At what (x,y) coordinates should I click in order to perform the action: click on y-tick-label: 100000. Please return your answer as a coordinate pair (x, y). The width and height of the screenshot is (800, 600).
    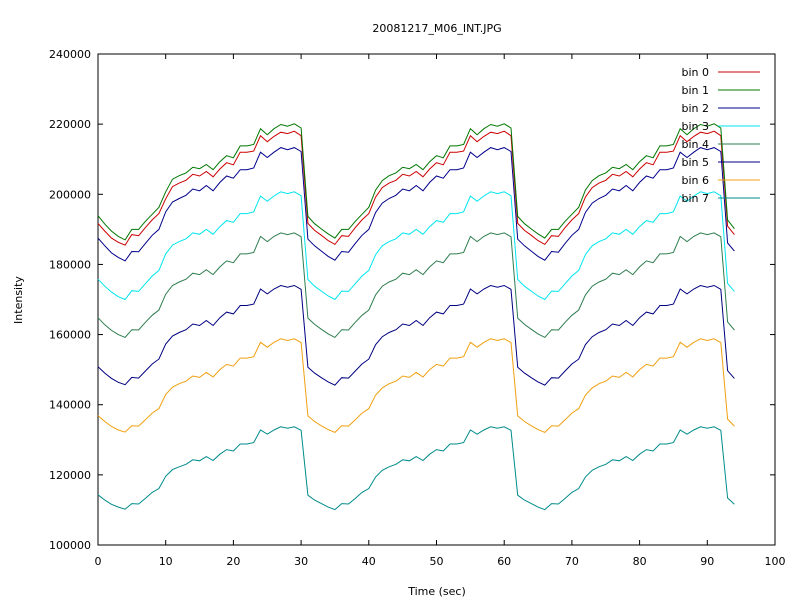
    Looking at the image, I should click on (70, 545).